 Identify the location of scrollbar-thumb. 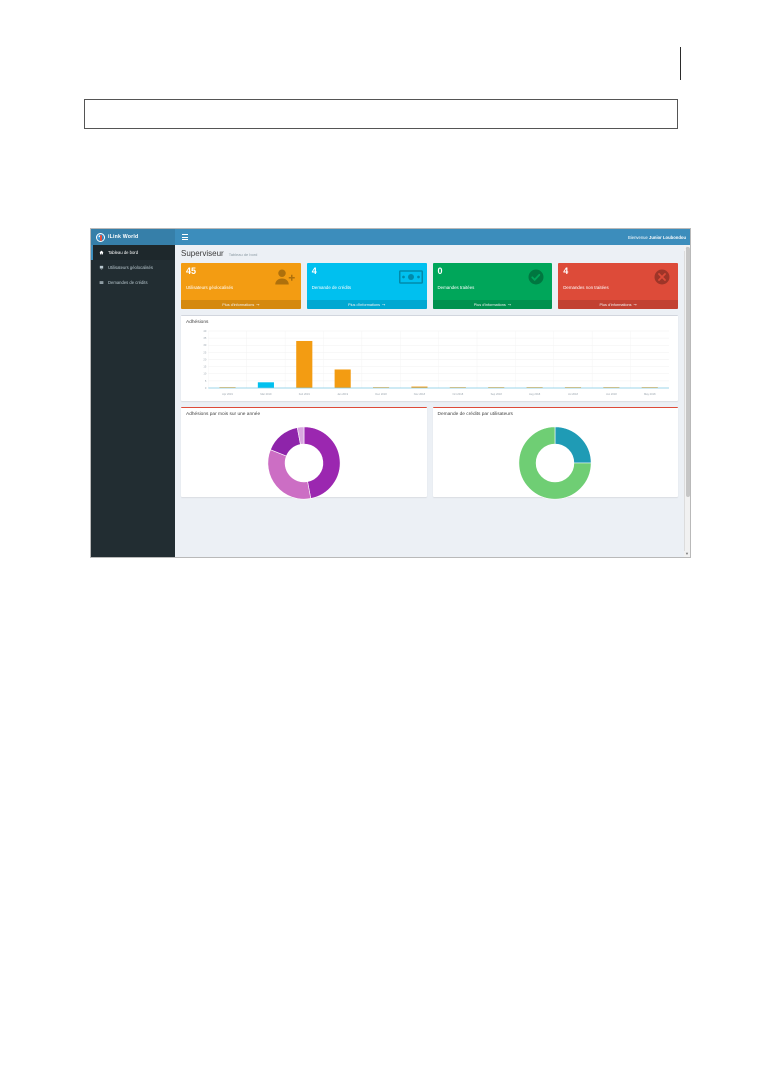
(688, 372).